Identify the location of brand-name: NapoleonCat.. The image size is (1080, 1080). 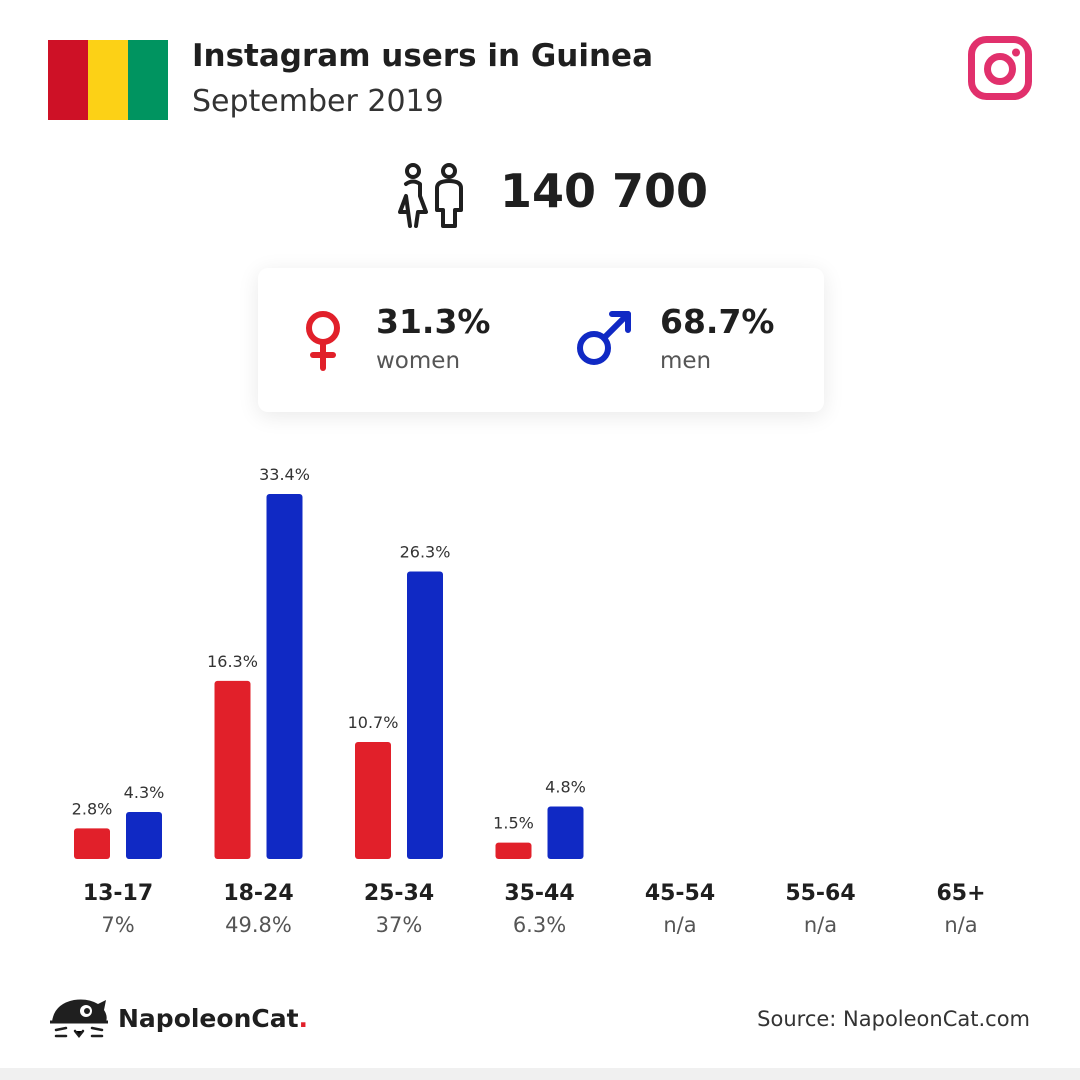
(213, 1018).